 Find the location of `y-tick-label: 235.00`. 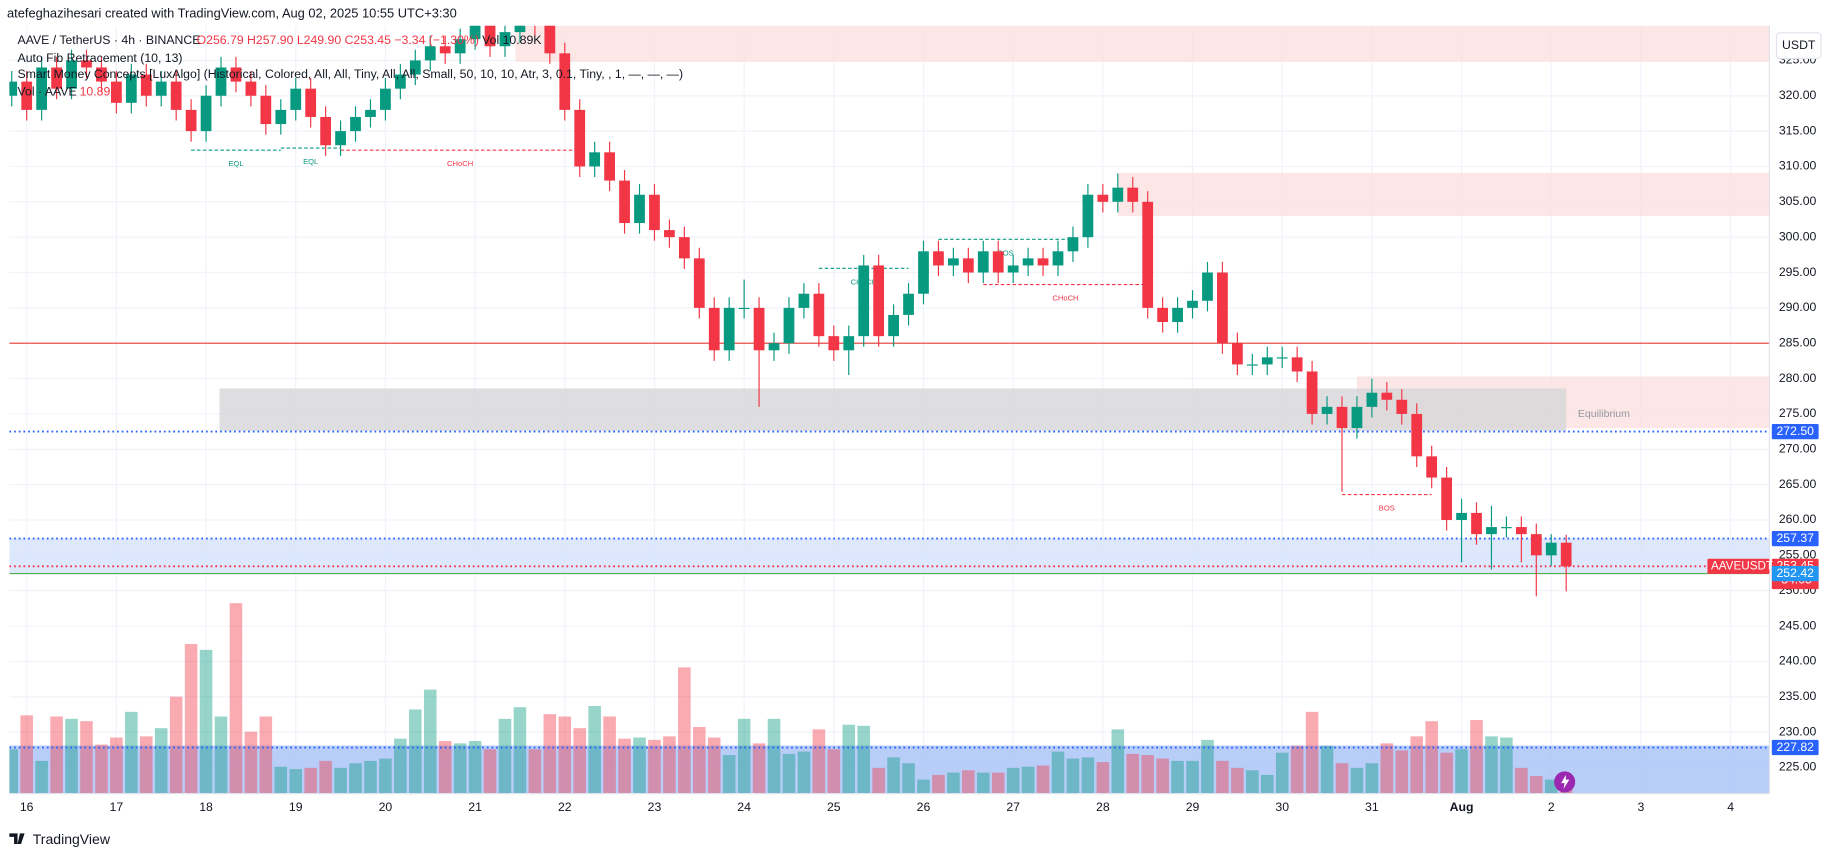

y-tick-label: 235.00 is located at coordinates (1798, 696).